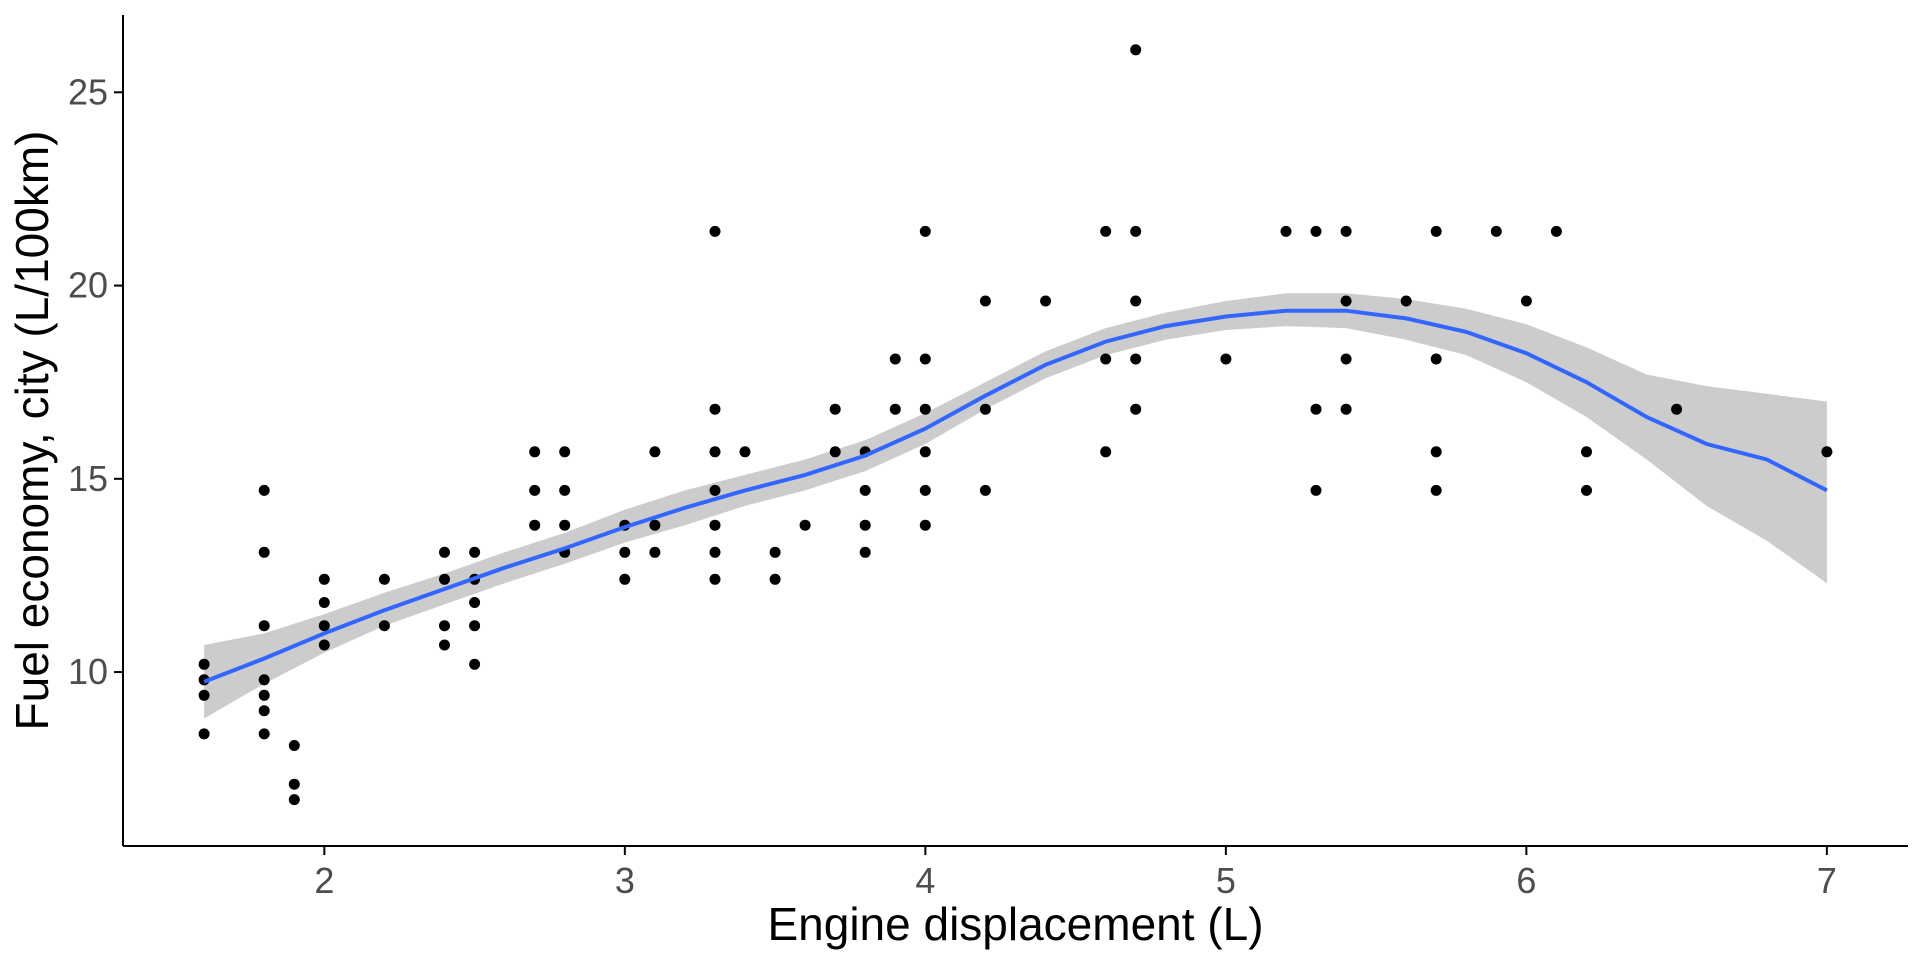 The height and width of the screenshot is (960, 1920). Describe the element at coordinates (88, 671) in the screenshot. I see `y-tick-label: 10` at that location.